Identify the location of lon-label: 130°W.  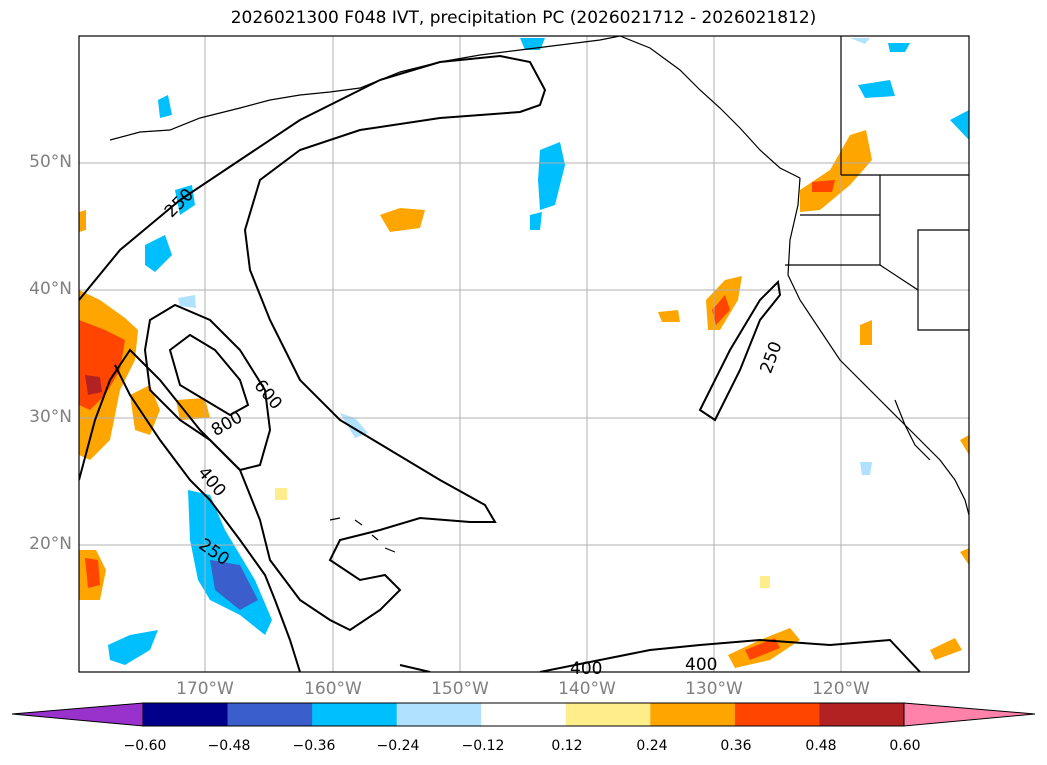
(714, 689).